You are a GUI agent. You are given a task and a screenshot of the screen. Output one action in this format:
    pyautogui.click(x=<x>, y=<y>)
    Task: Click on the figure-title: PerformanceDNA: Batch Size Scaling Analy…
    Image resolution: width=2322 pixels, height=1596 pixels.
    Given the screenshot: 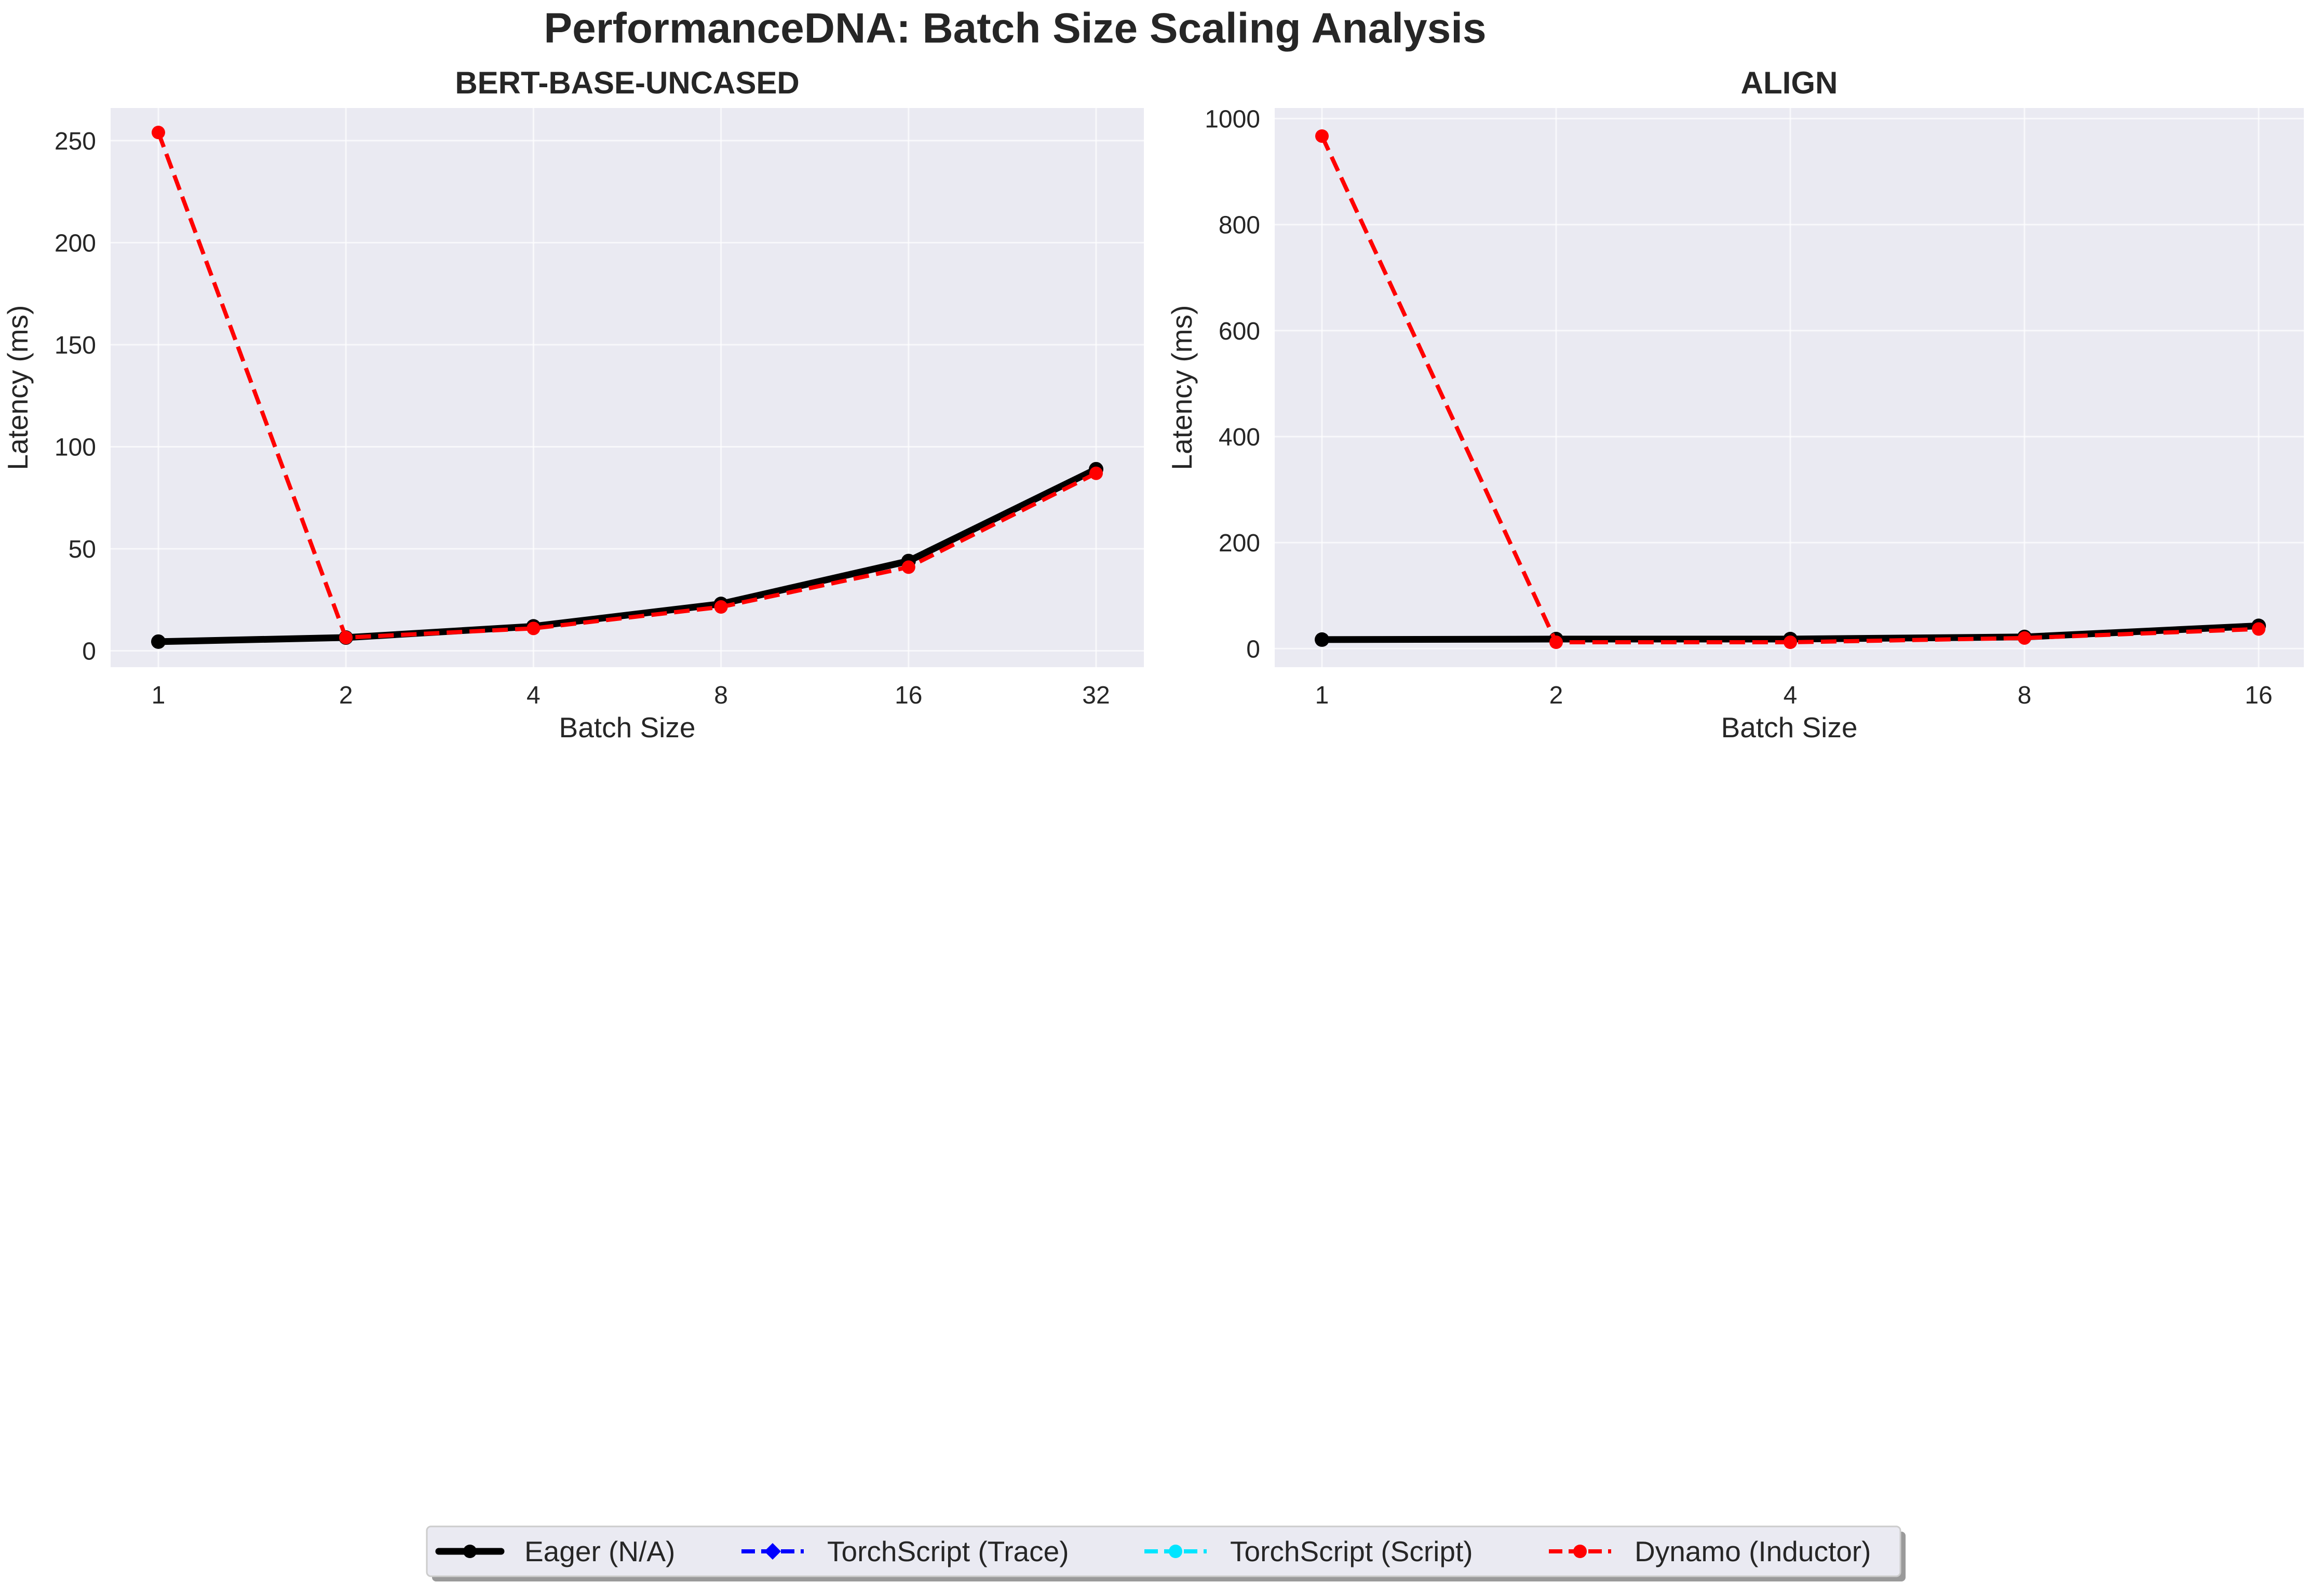 What is the action you would take?
    pyautogui.click(x=1015, y=28)
    